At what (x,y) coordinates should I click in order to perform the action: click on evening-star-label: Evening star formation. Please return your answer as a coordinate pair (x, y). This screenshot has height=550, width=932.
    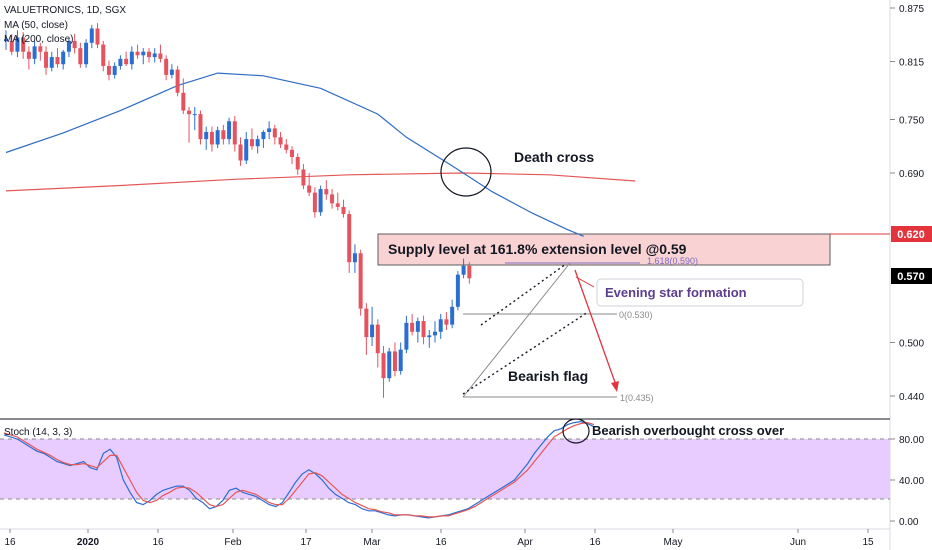
    Looking at the image, I should click on (676, 292).